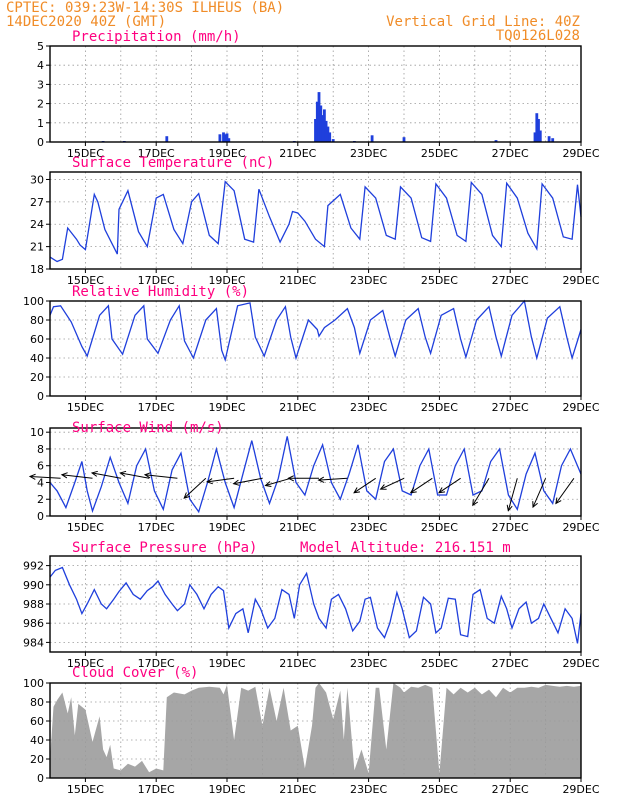 This screenshot has height=800, width=618. I want to click on wind-xtick-label: 29DEC, so click(580, 527).